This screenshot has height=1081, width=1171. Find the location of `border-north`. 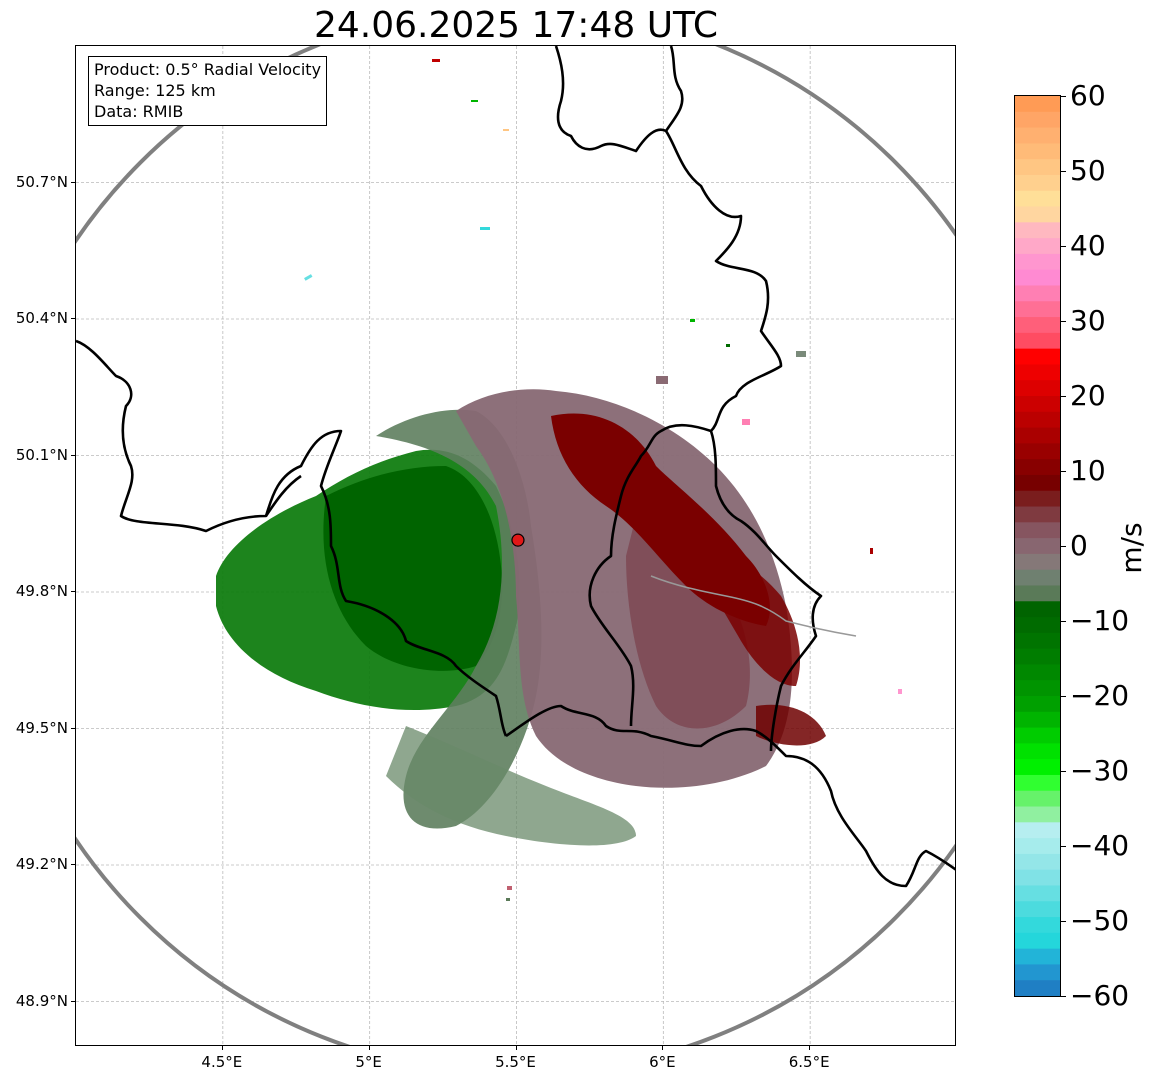

border-north is located at coordinates (619, 99).